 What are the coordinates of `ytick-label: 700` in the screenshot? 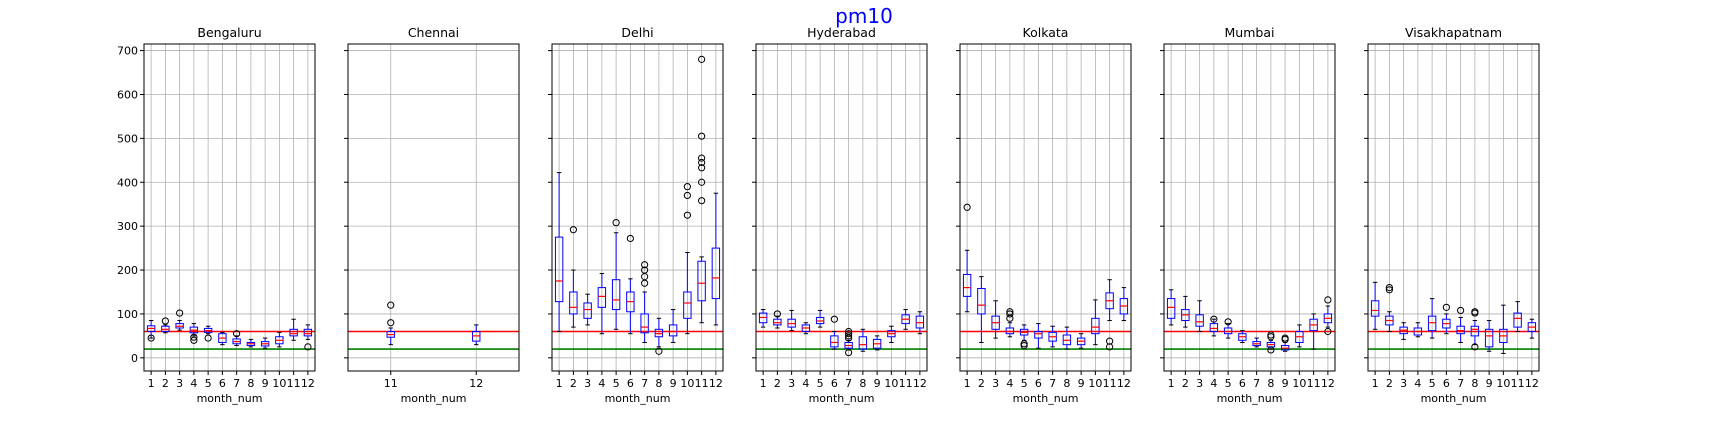 It's located at (127, 51).